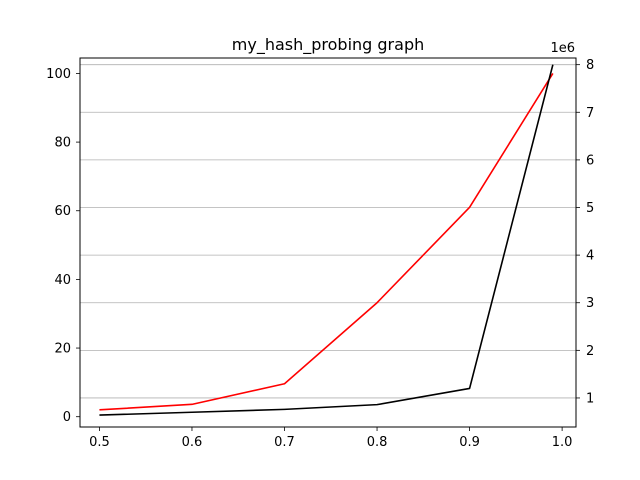 This screenshot has width=640, height=480. I want to click on y-right-axis: 1 2 3 4 5 6 7 8, so click(585, 232).